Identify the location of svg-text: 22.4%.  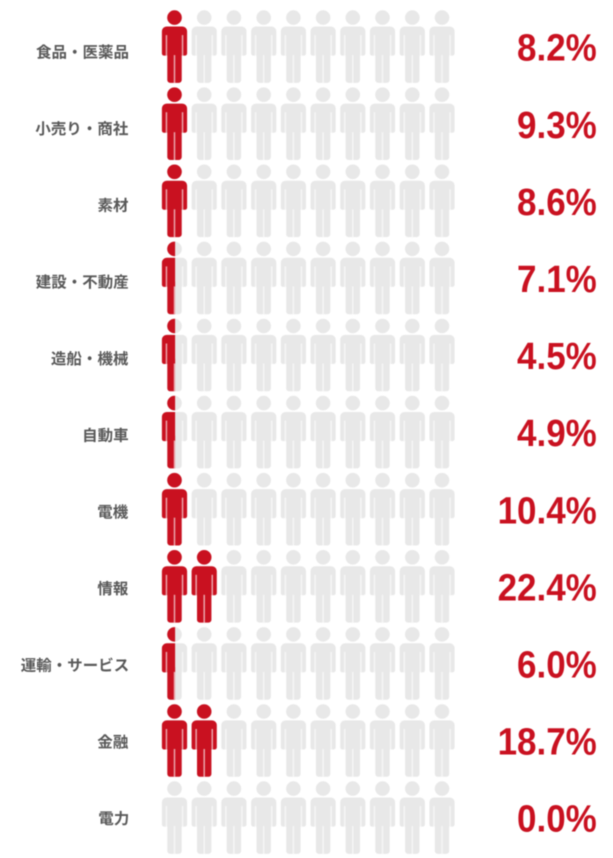
(547, 587).